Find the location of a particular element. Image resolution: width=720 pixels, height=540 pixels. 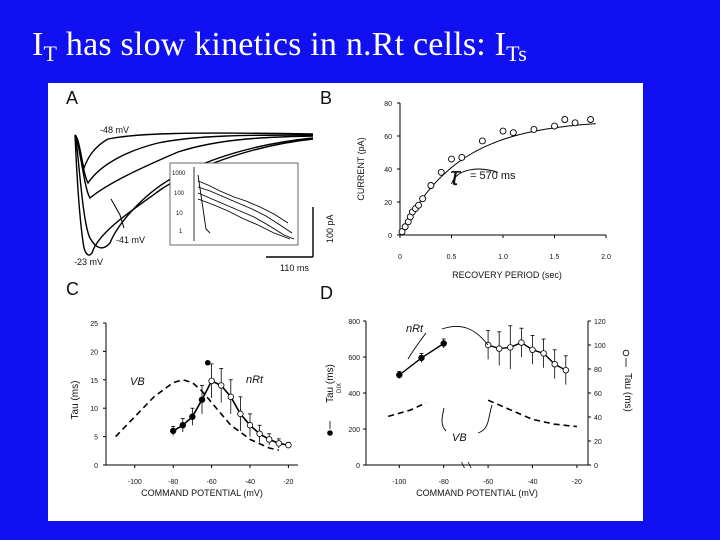

scale-current-label: 100 pA is located at coordinates (330, 228).